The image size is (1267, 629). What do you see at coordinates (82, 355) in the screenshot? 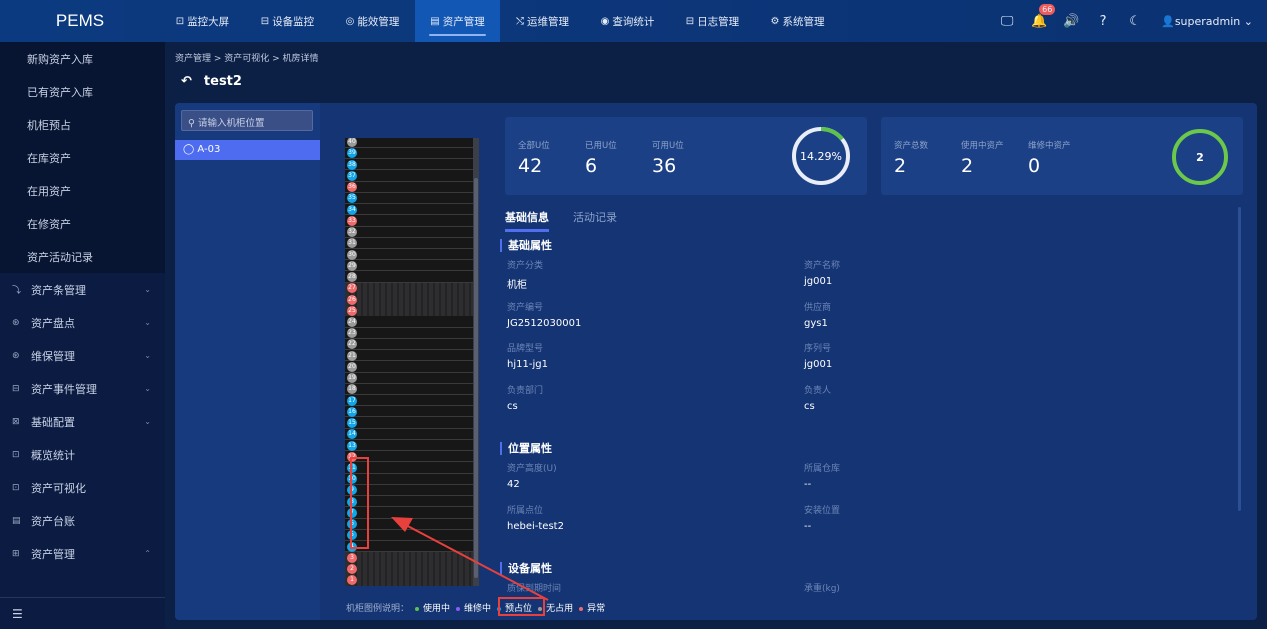
I see `sidebar-item: ⊛ 维保管理 ⌄` at bounding box center [82, 355].